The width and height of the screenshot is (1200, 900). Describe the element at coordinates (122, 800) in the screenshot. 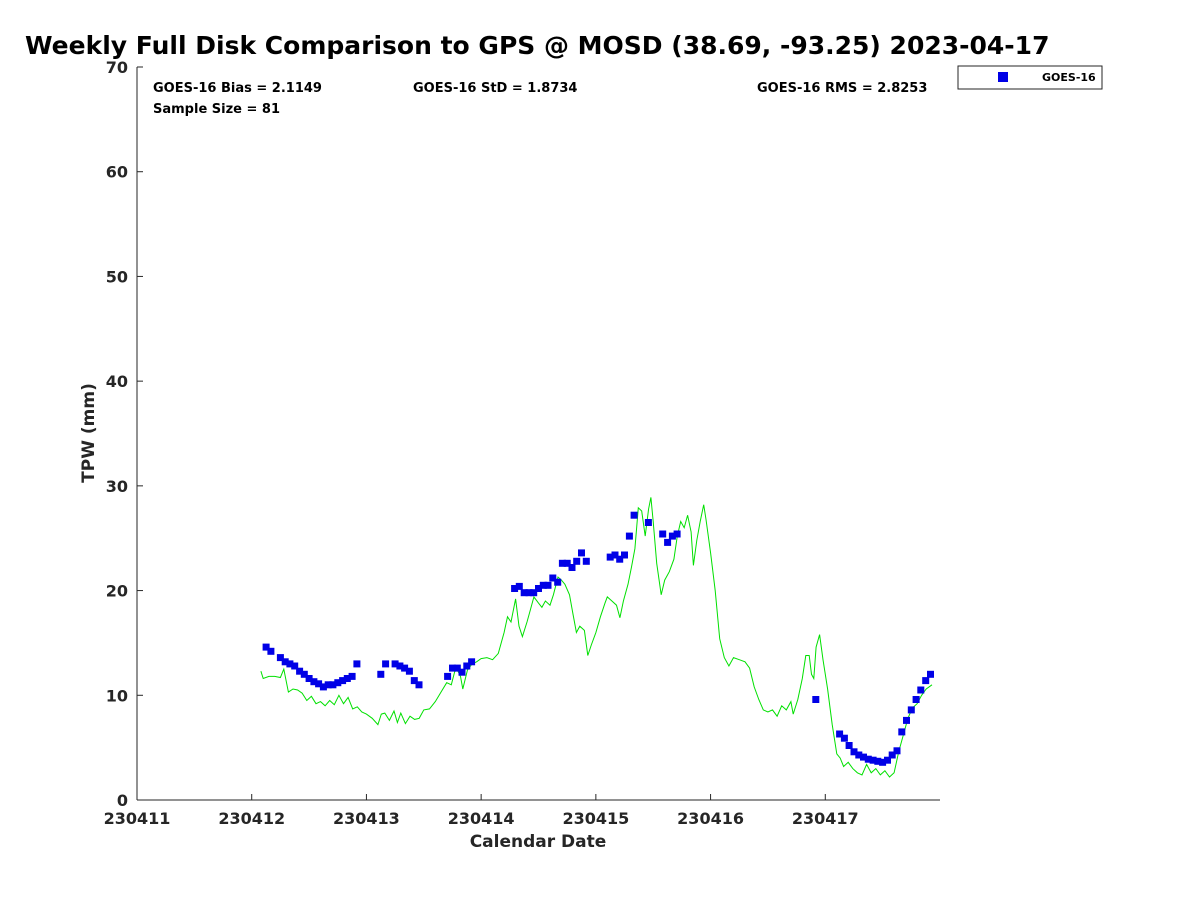

I see `y-tick-label: 0` at that location.